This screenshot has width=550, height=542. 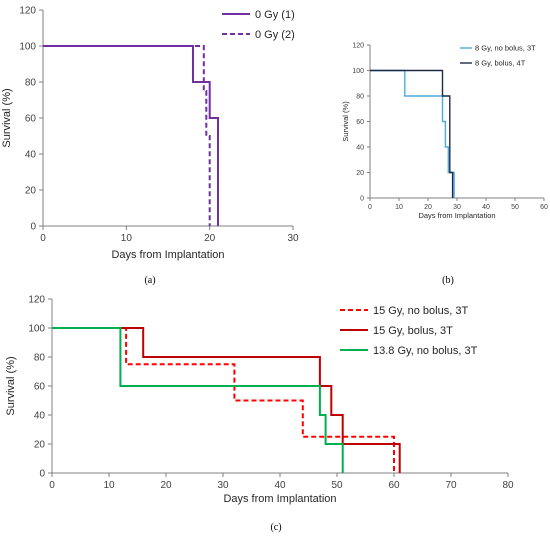 I want to click on panel-label-c: (c), so click(x=275, y=527).